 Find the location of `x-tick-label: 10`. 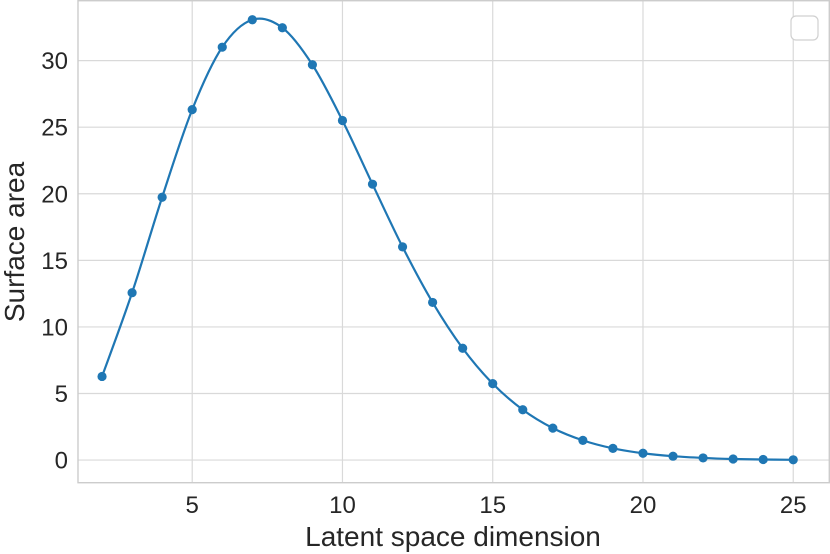

x-tick-label: 10 is located at coordinates (342, 505).